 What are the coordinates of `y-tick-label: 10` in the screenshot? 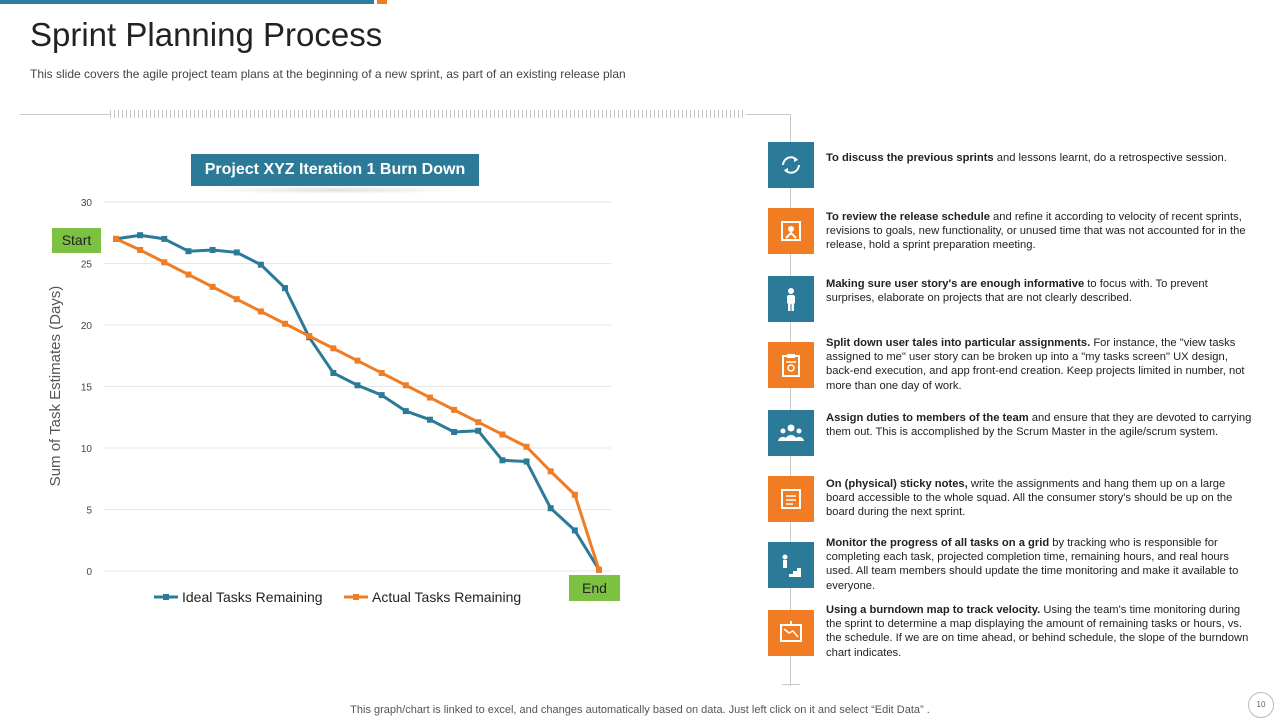 It's located at (87, 449).